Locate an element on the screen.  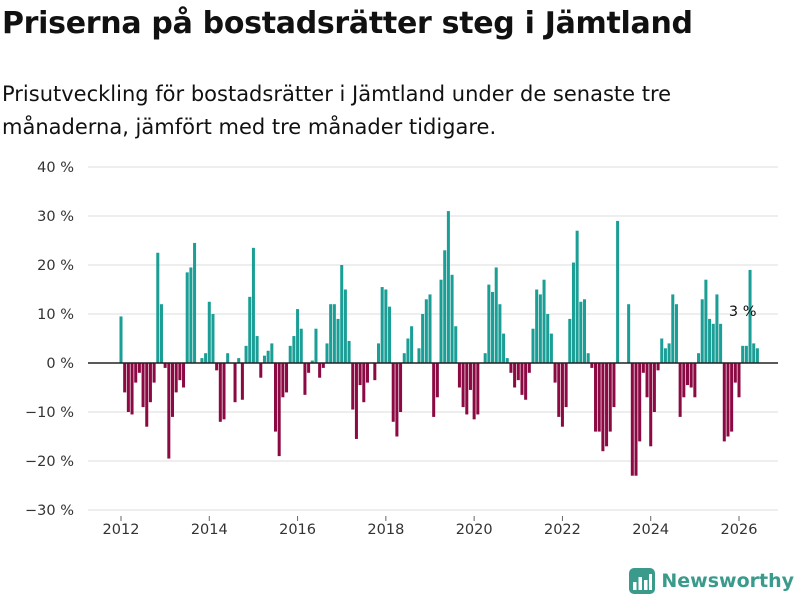
x-tick-label: 2016 is located at coordinates (297, 530).